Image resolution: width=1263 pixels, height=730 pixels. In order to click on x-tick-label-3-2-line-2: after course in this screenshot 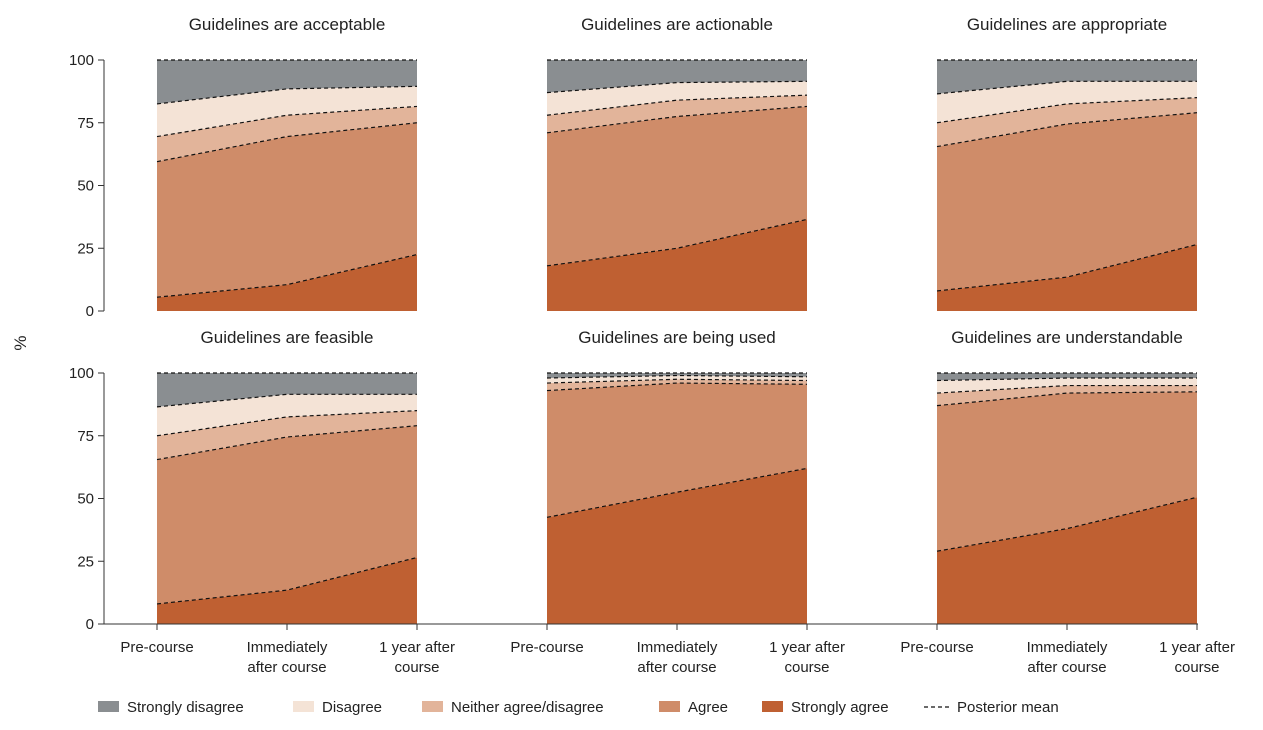, I will do `click(1066, 667)`.